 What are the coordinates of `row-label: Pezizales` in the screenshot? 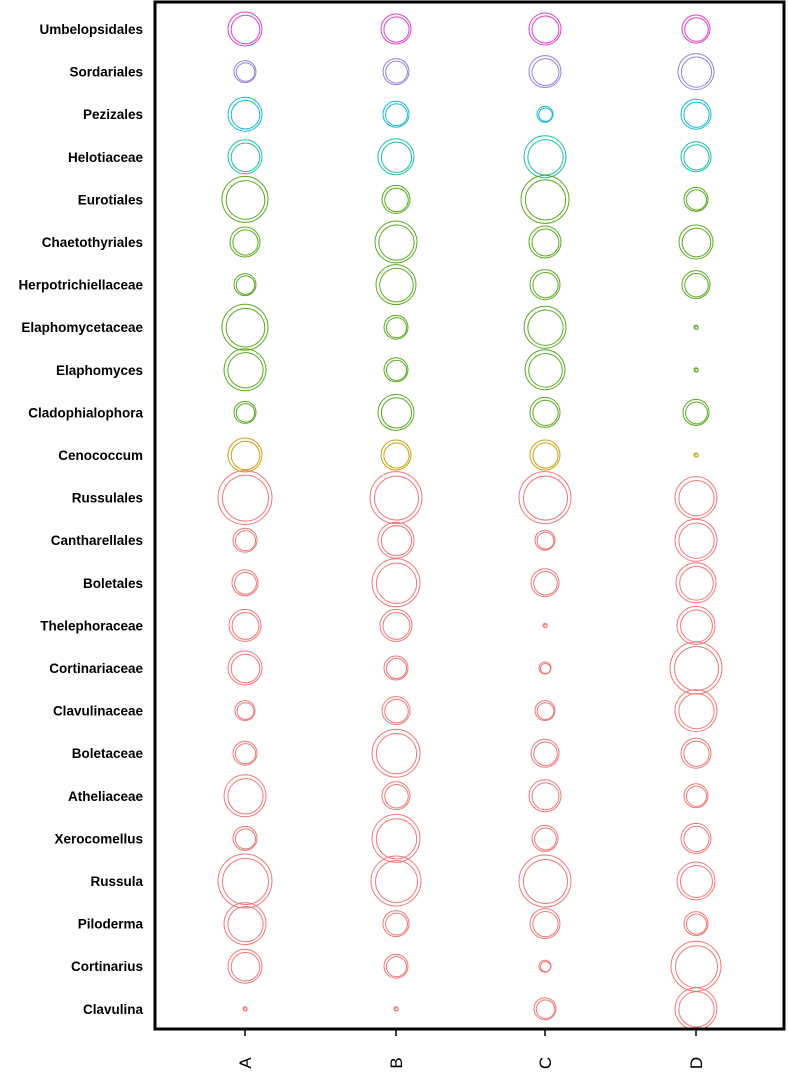 It's located at (113, 114).